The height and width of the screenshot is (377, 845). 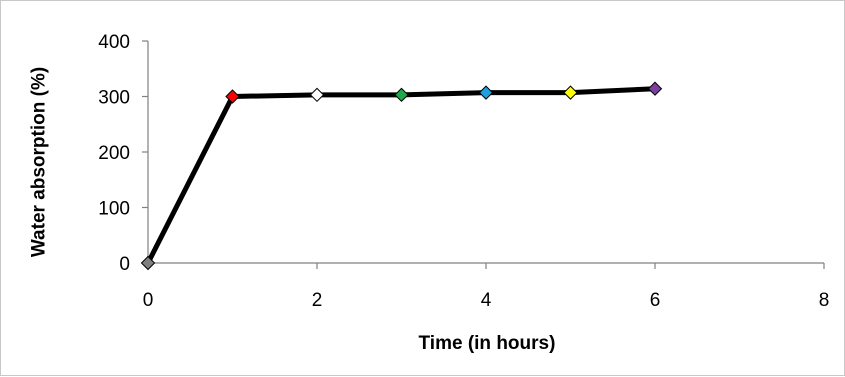 I want to click on y-tick-label: 0, so click(x=124, y=264).